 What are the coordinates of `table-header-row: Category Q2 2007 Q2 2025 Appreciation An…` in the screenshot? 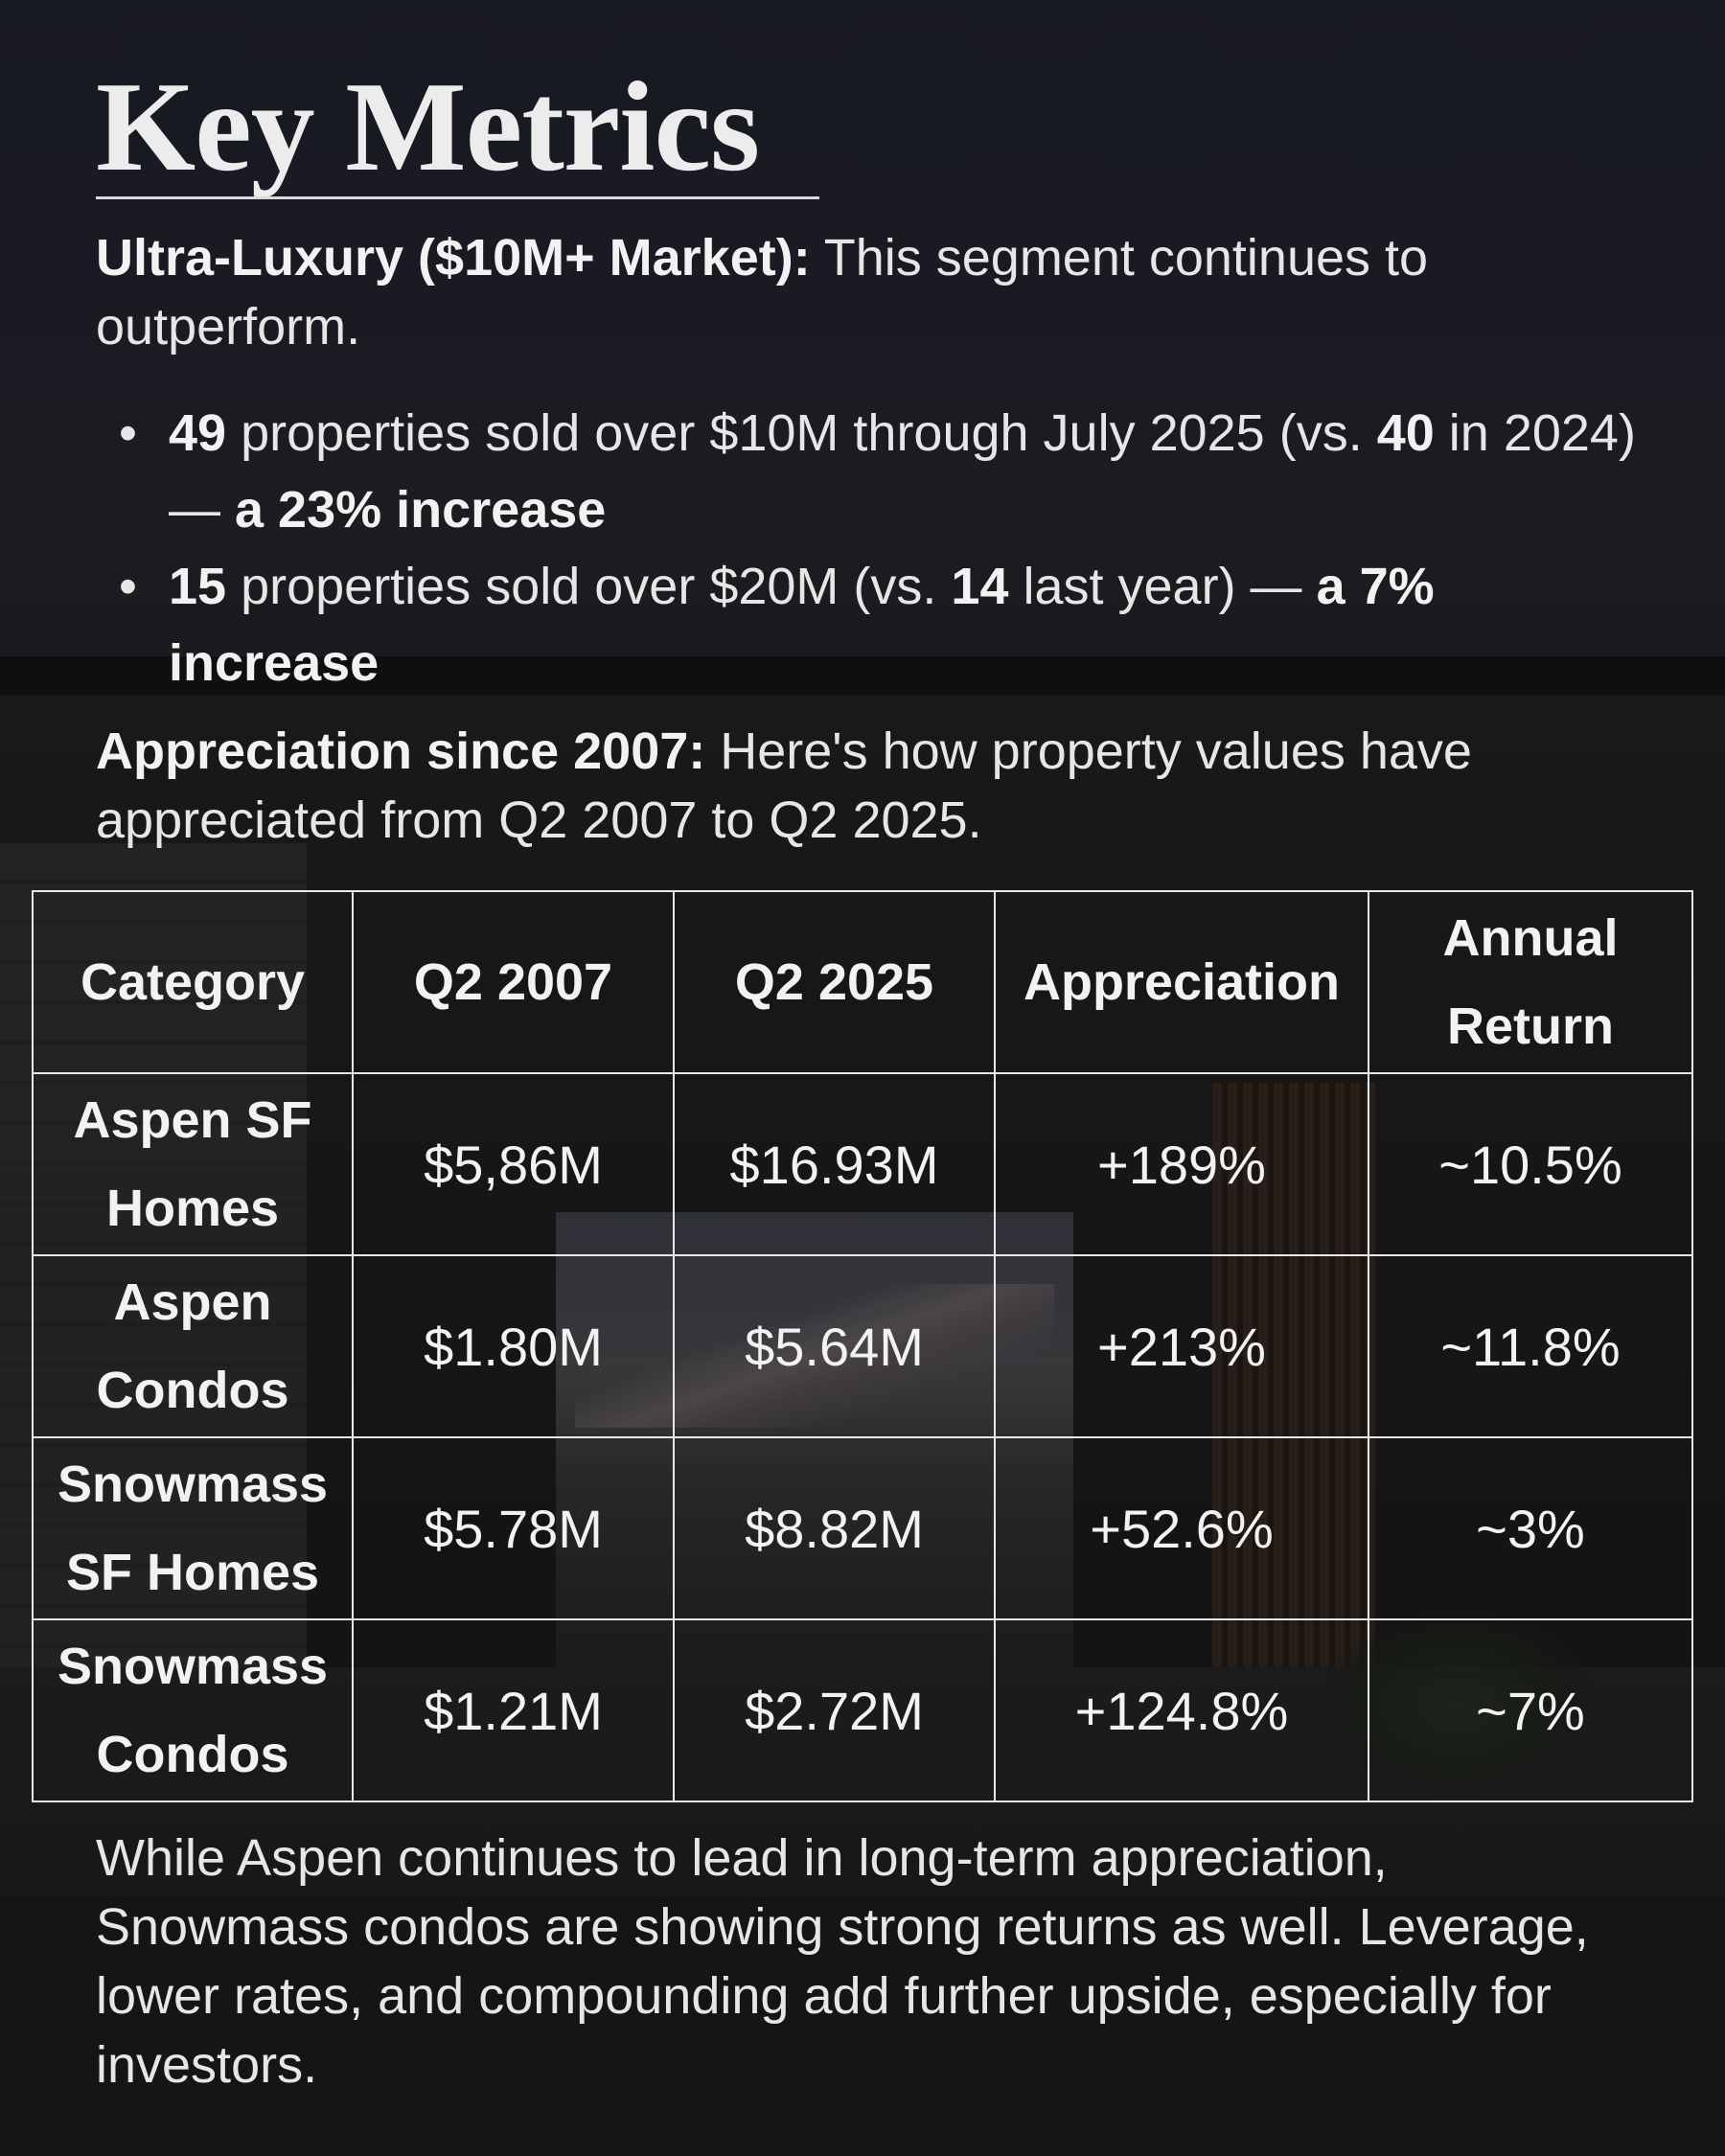 It's located at (862, 982).